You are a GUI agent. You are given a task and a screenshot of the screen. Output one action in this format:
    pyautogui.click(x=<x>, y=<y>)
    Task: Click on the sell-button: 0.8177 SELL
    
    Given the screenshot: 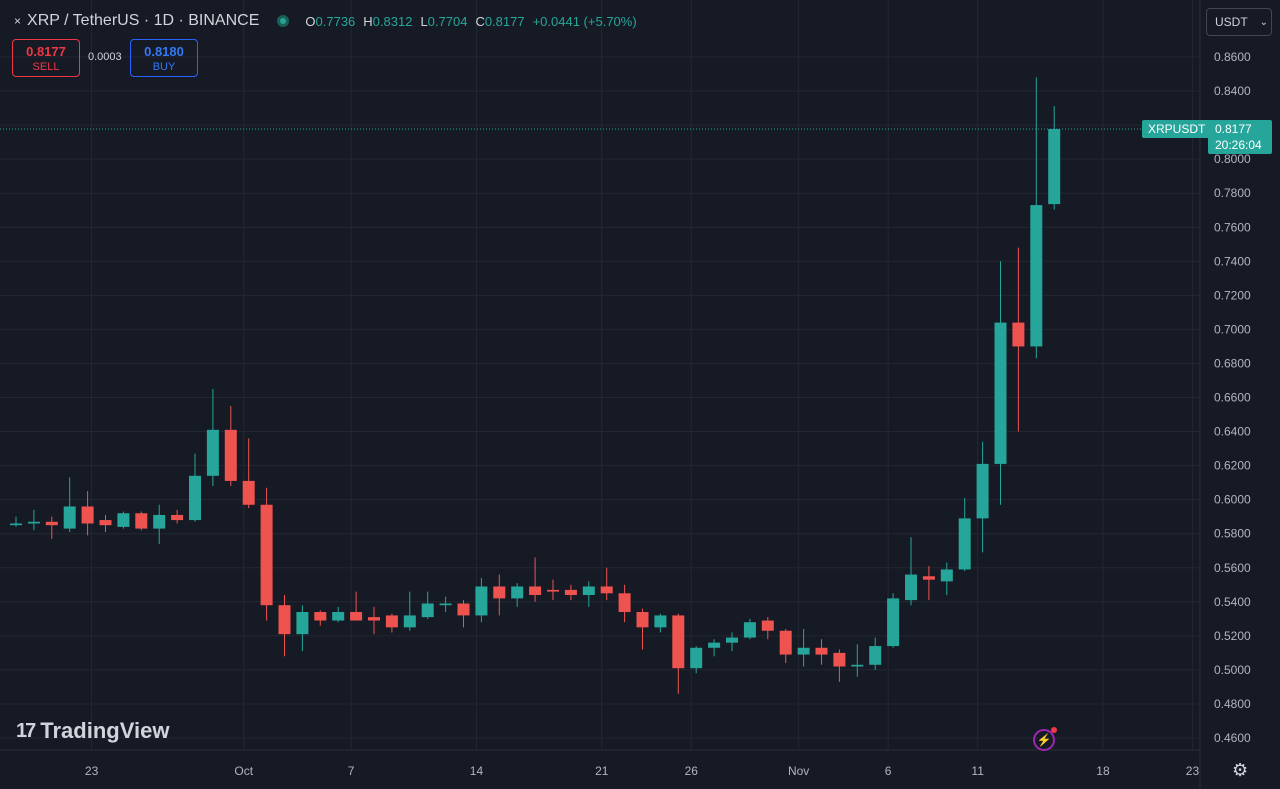 What is the action you would take?
    pyautogui.click(x=46, y=58)
    